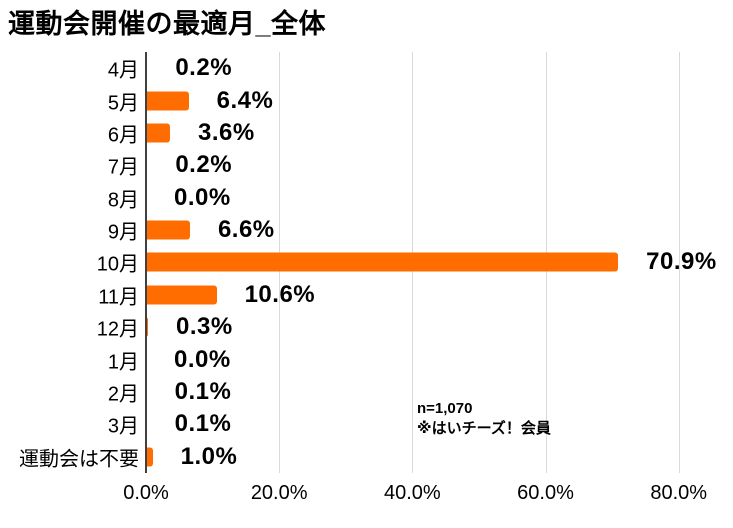 The width and height of the screenshot is (733, 528). Describe the element at coordinates (123, 167) in the screenshot. I see `category-label: 7月` at that location.